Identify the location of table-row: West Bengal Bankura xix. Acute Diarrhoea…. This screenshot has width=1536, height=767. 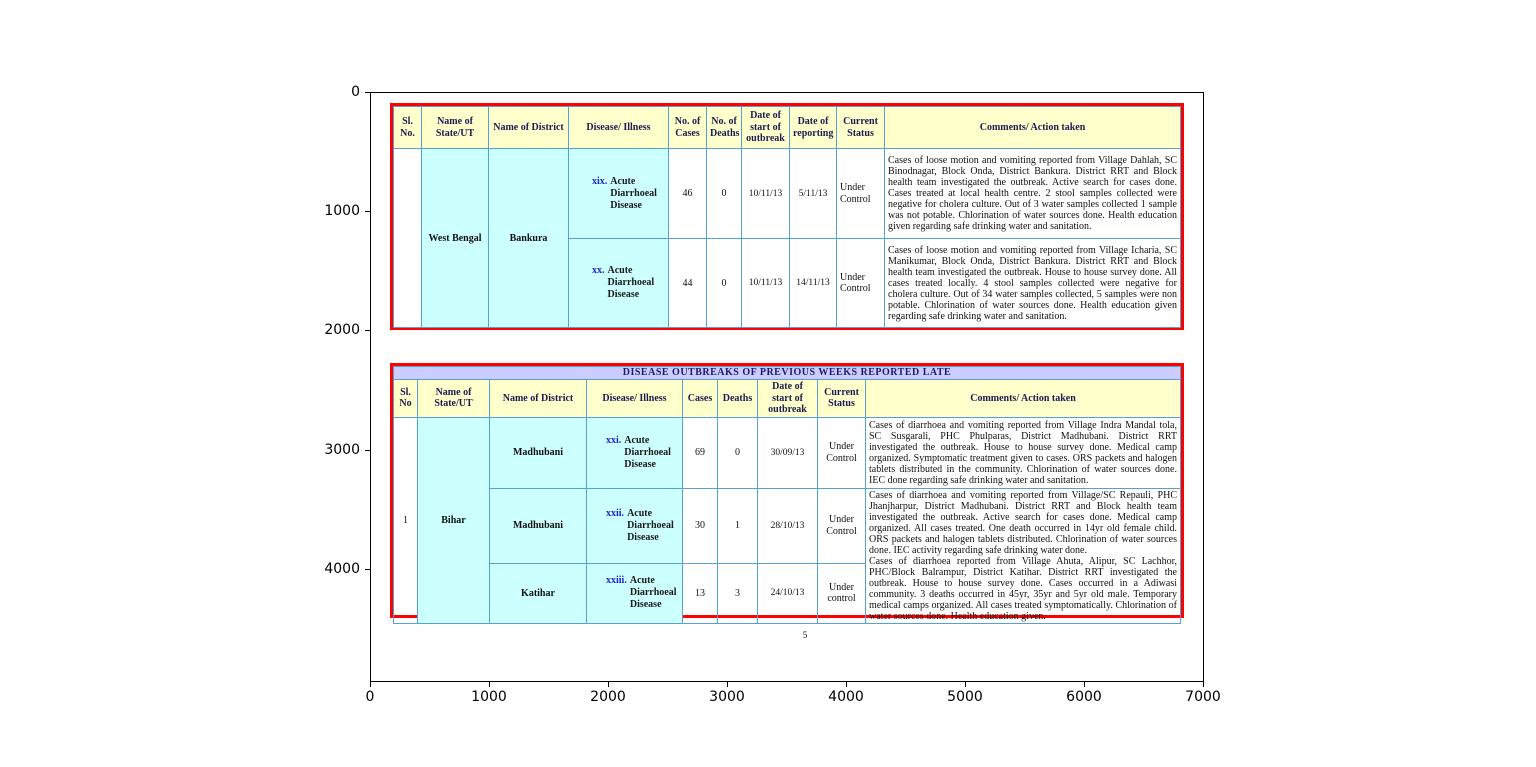
(787, 238).